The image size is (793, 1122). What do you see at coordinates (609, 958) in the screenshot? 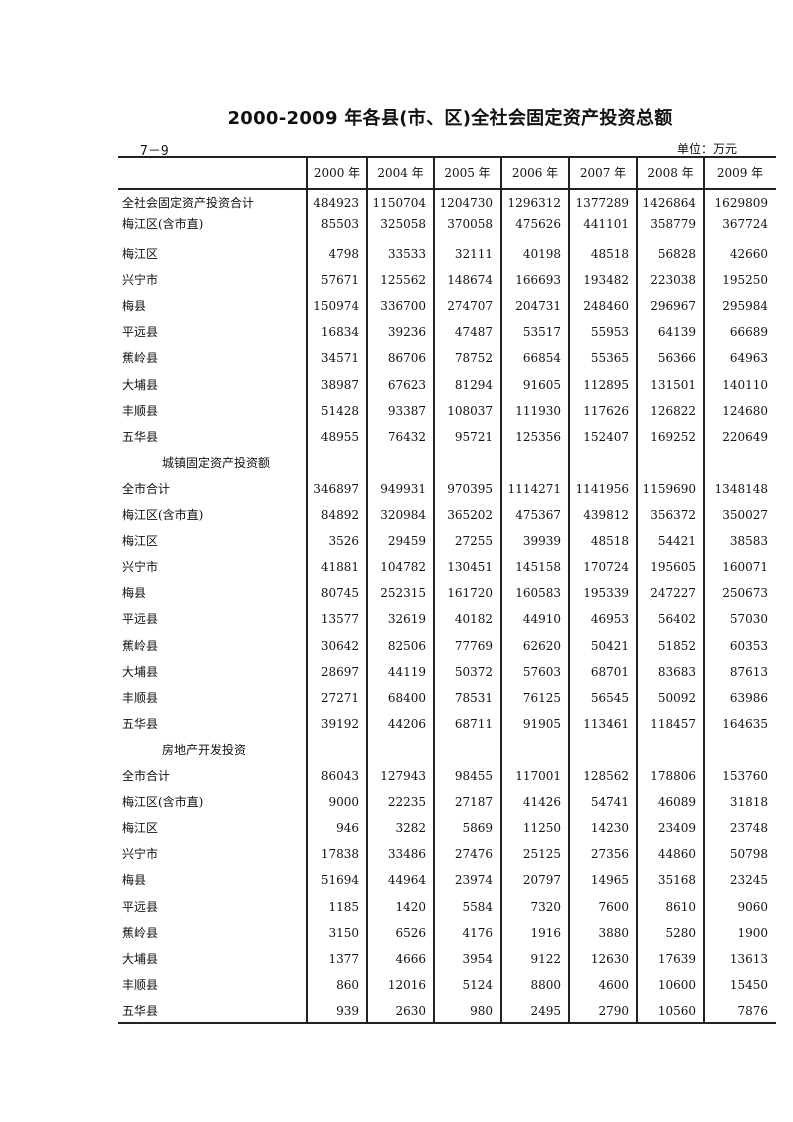
I see `table-cell: 12630` at bounding box center [609, 958].